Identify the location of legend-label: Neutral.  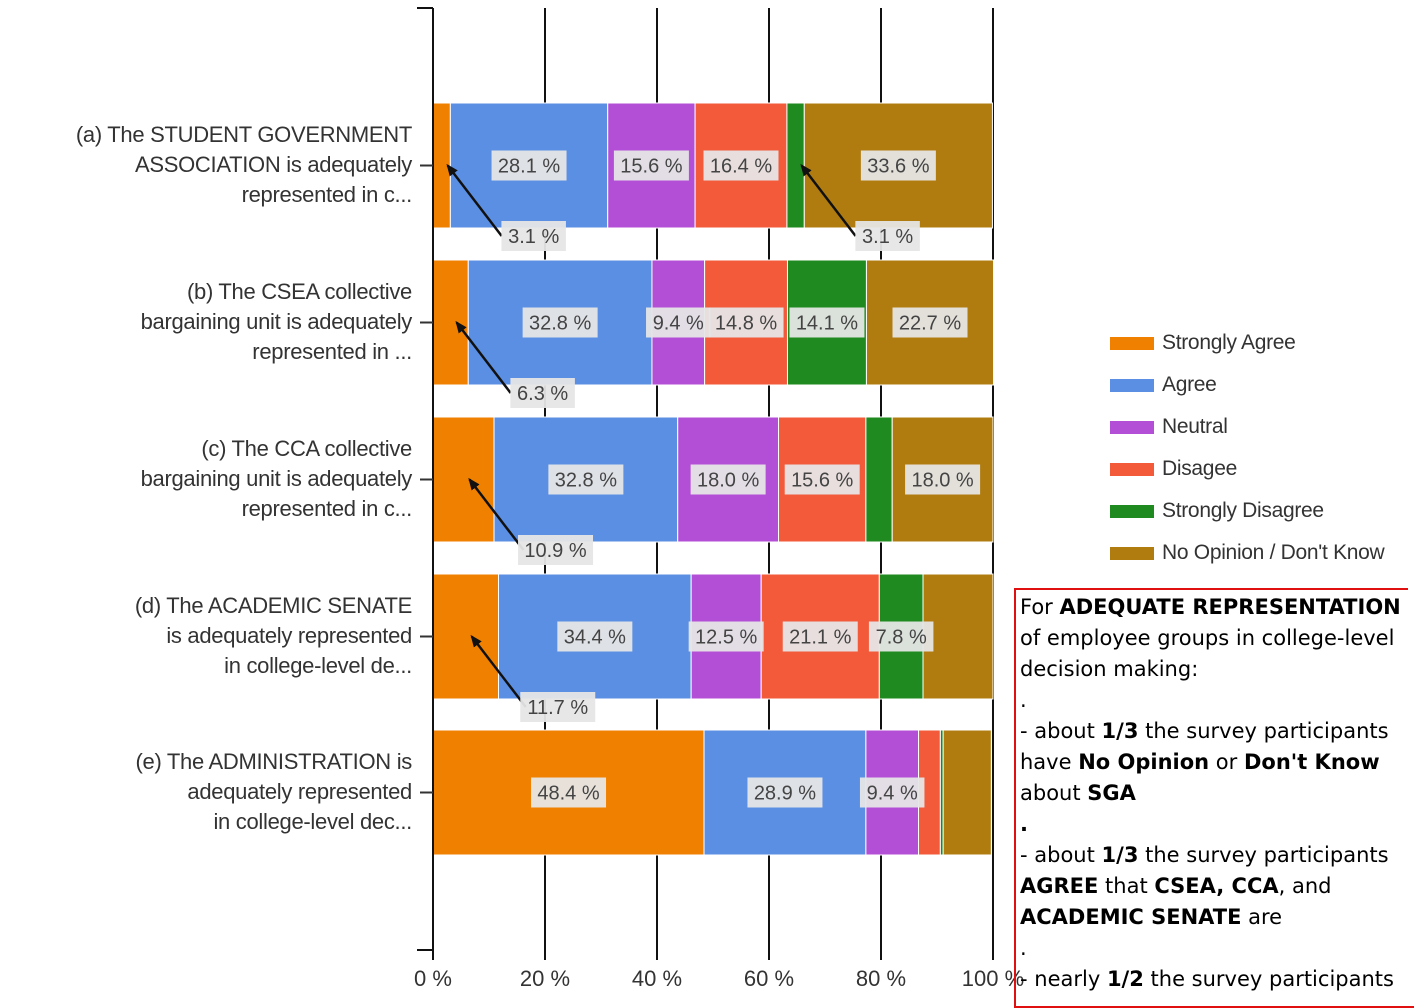
(1195, 426).